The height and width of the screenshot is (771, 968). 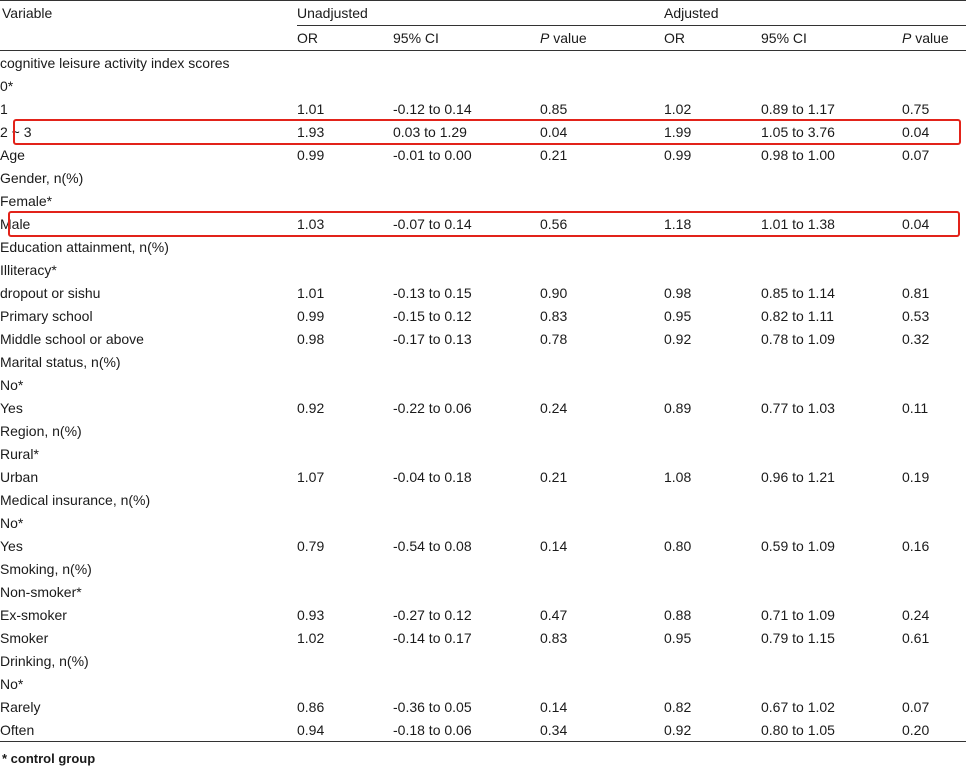 I want to click on row-label: dropout or sishu, so click(x=50, y=292).